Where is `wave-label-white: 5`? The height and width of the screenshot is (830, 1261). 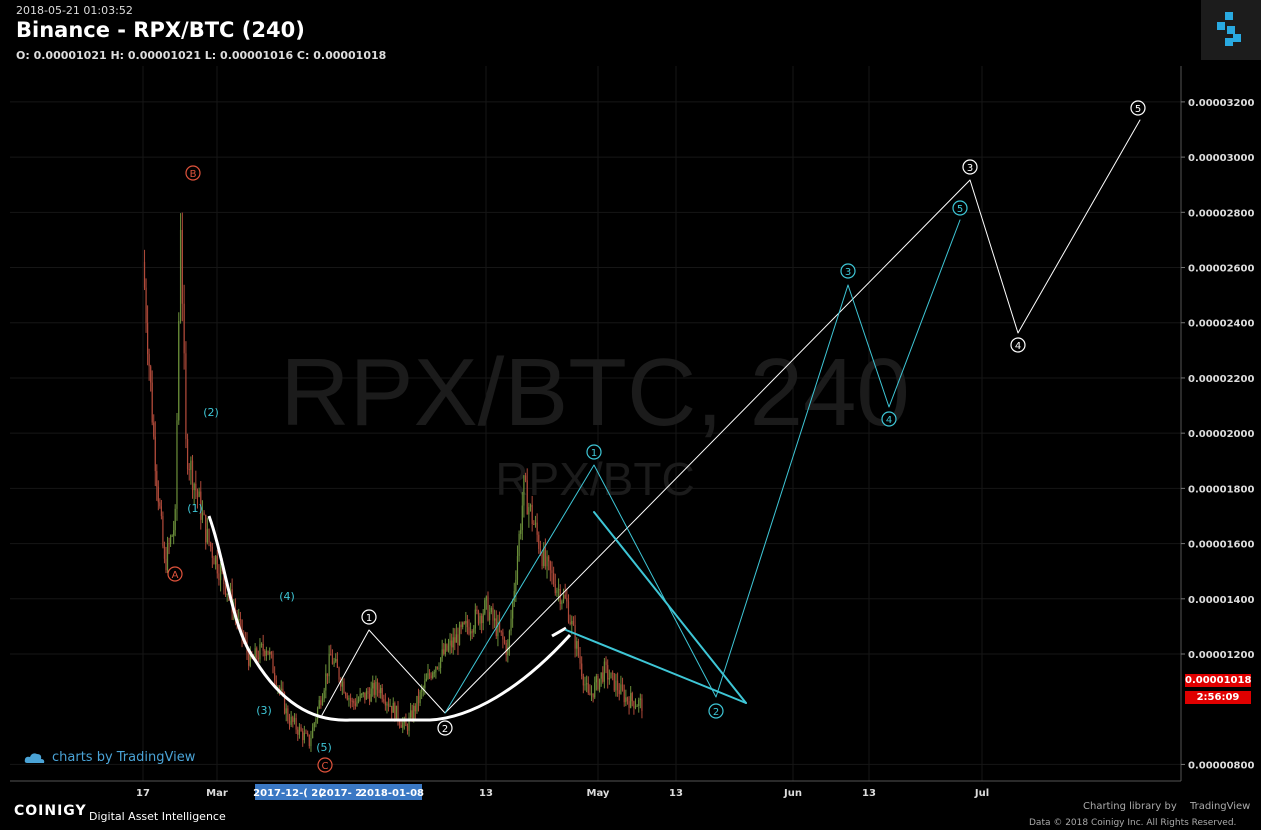 wave-label-white: 5 is located at coordinates (1138, 109).